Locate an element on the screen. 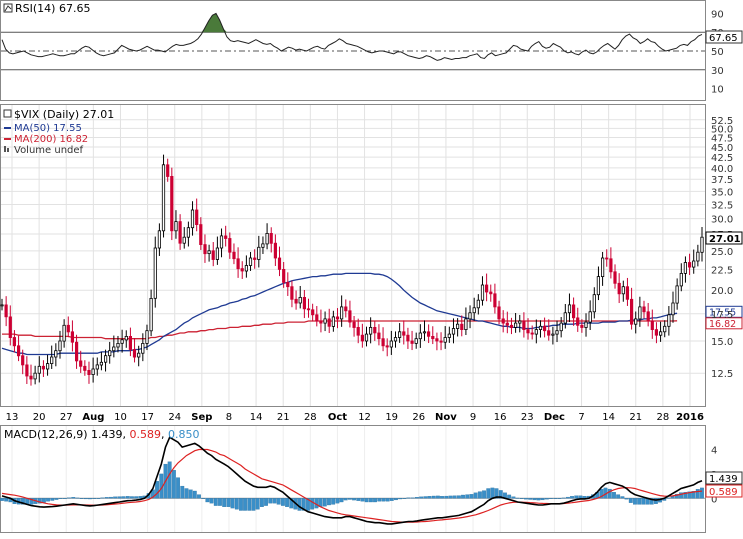 The image size is (743, 539). x-axis-label: 24 is located at coordinates (174, 417).